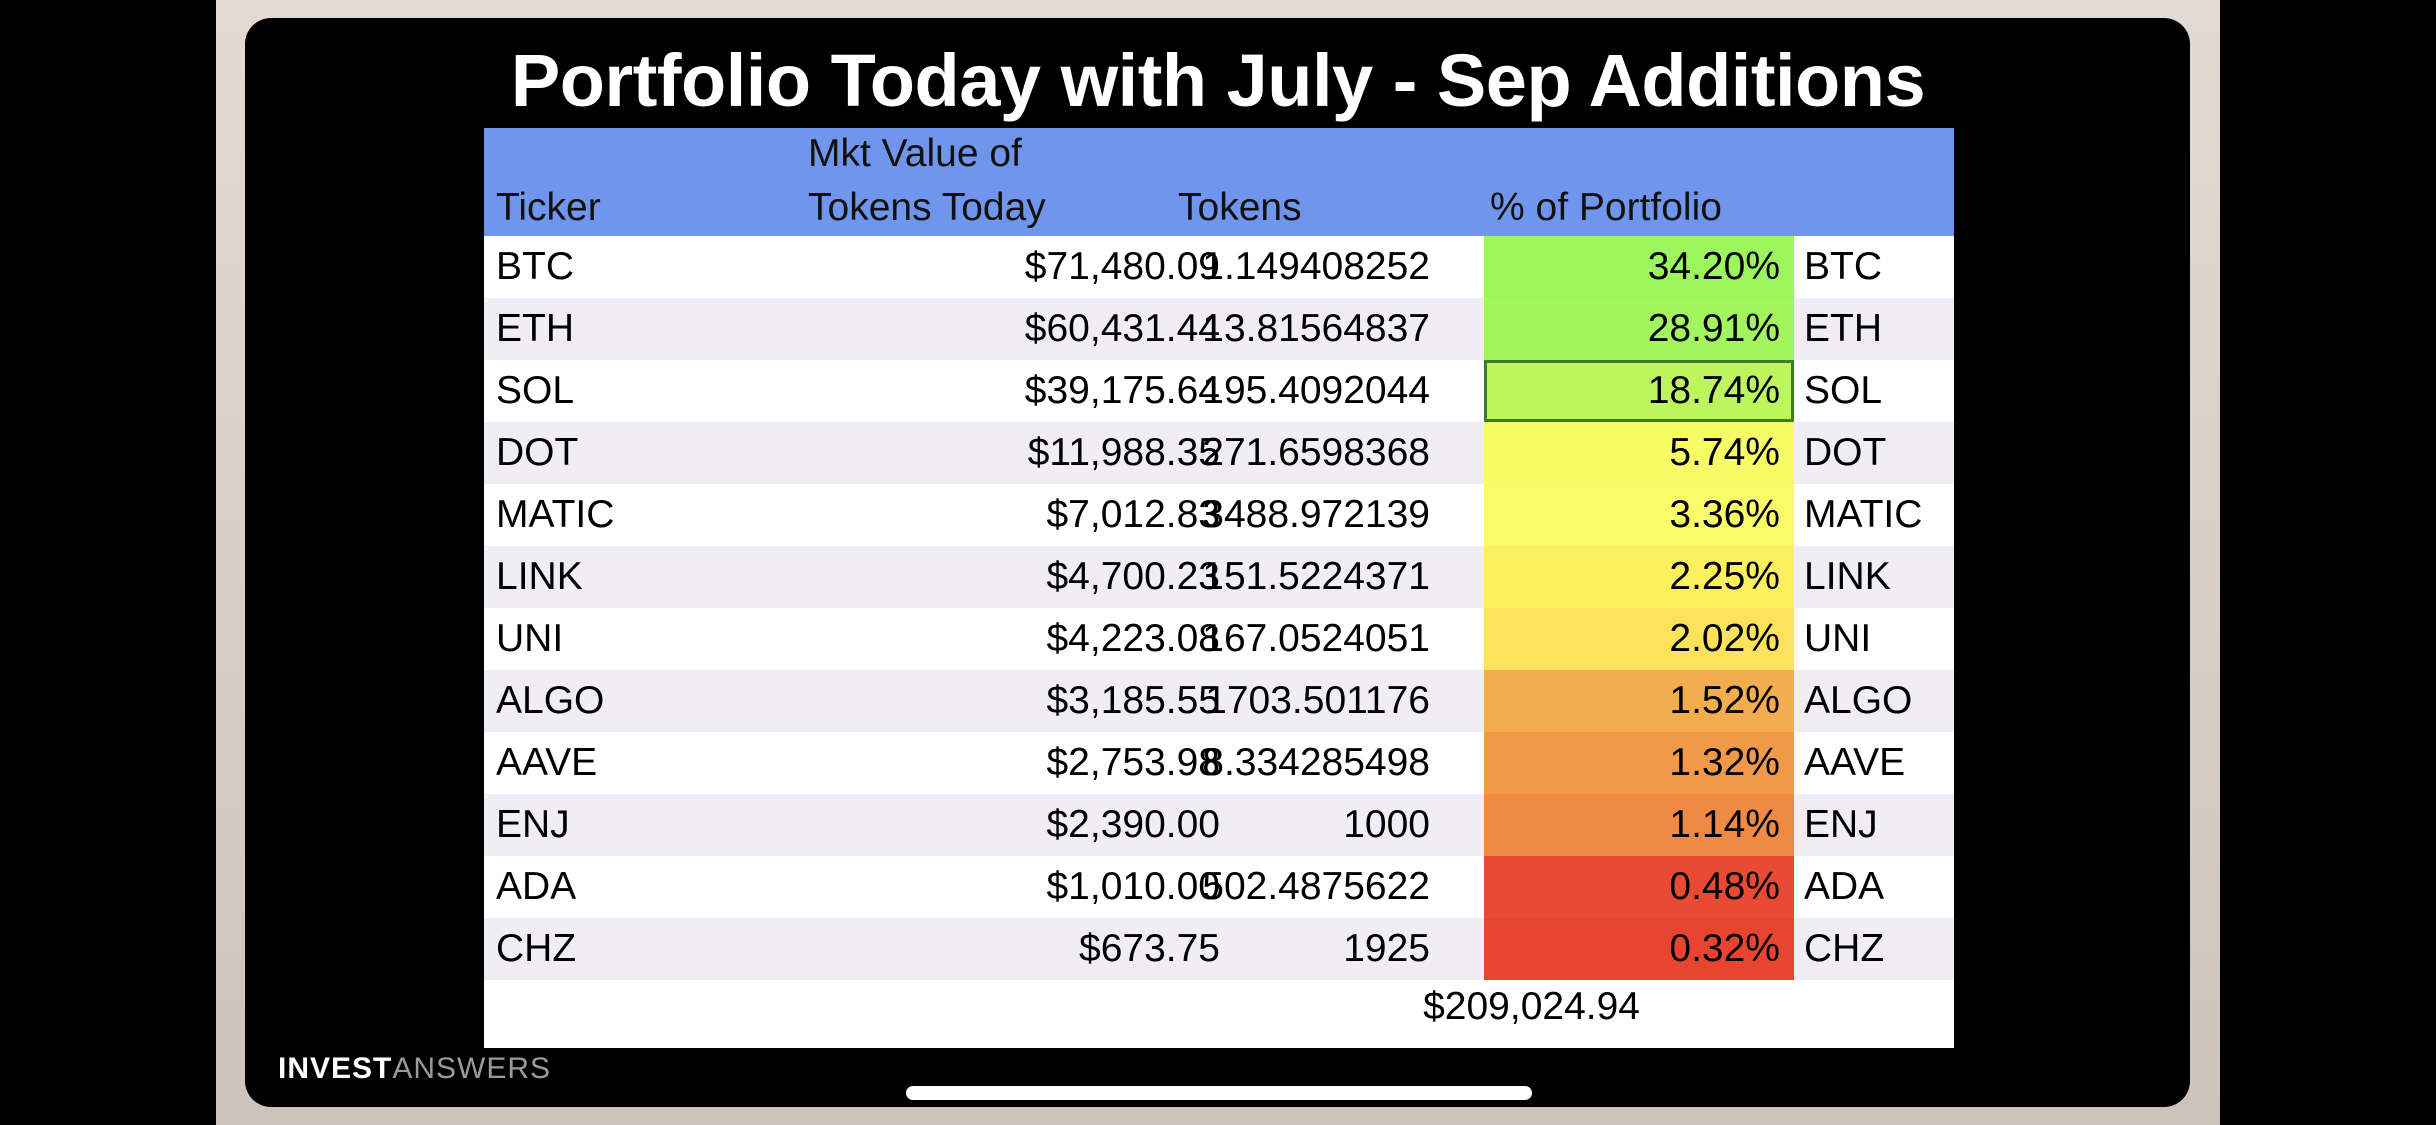 This screenshot has width=2436, height=1125. I want to click on ticker-repeat-cell: ENJ, so click(1841, 824).